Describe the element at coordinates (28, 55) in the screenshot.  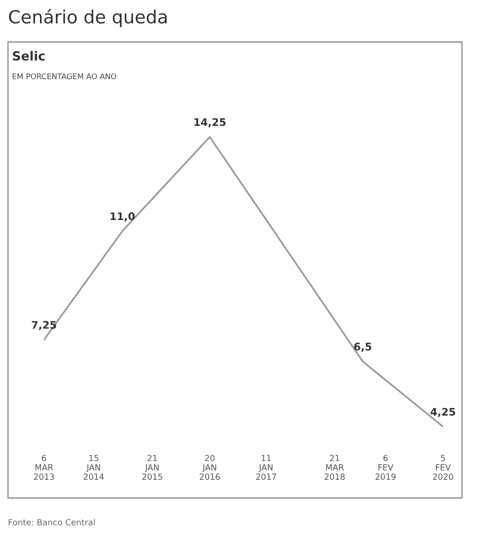
I see `chart-subtitle: Selic` at that location.